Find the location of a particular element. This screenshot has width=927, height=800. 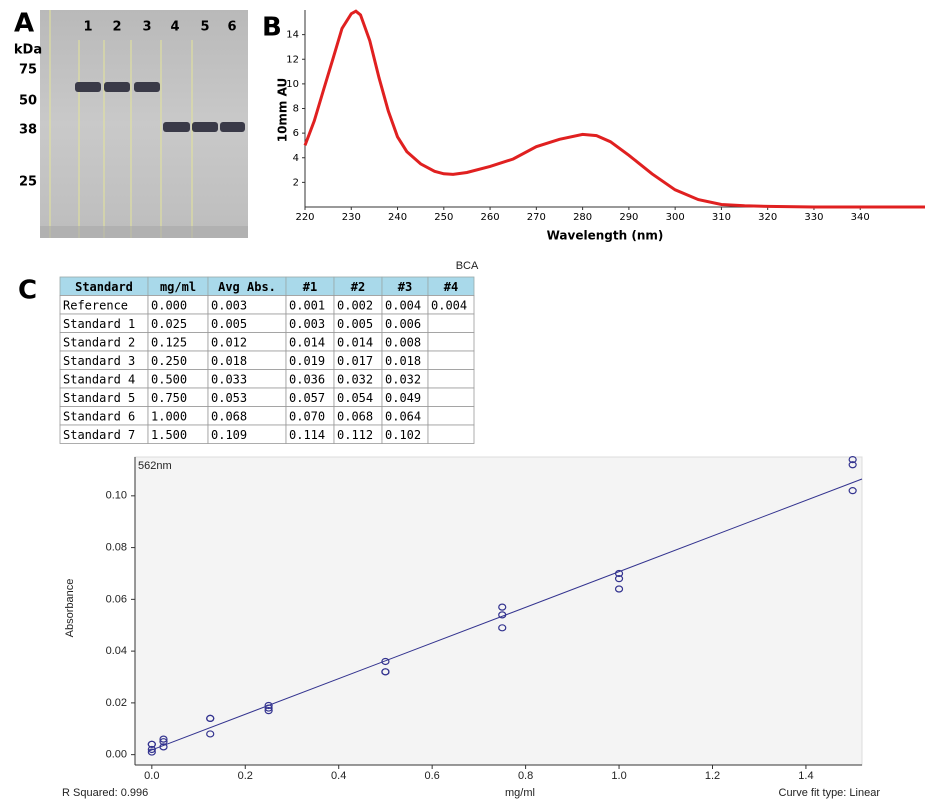

marker-label: 38 is located at coordinates (28, 130).